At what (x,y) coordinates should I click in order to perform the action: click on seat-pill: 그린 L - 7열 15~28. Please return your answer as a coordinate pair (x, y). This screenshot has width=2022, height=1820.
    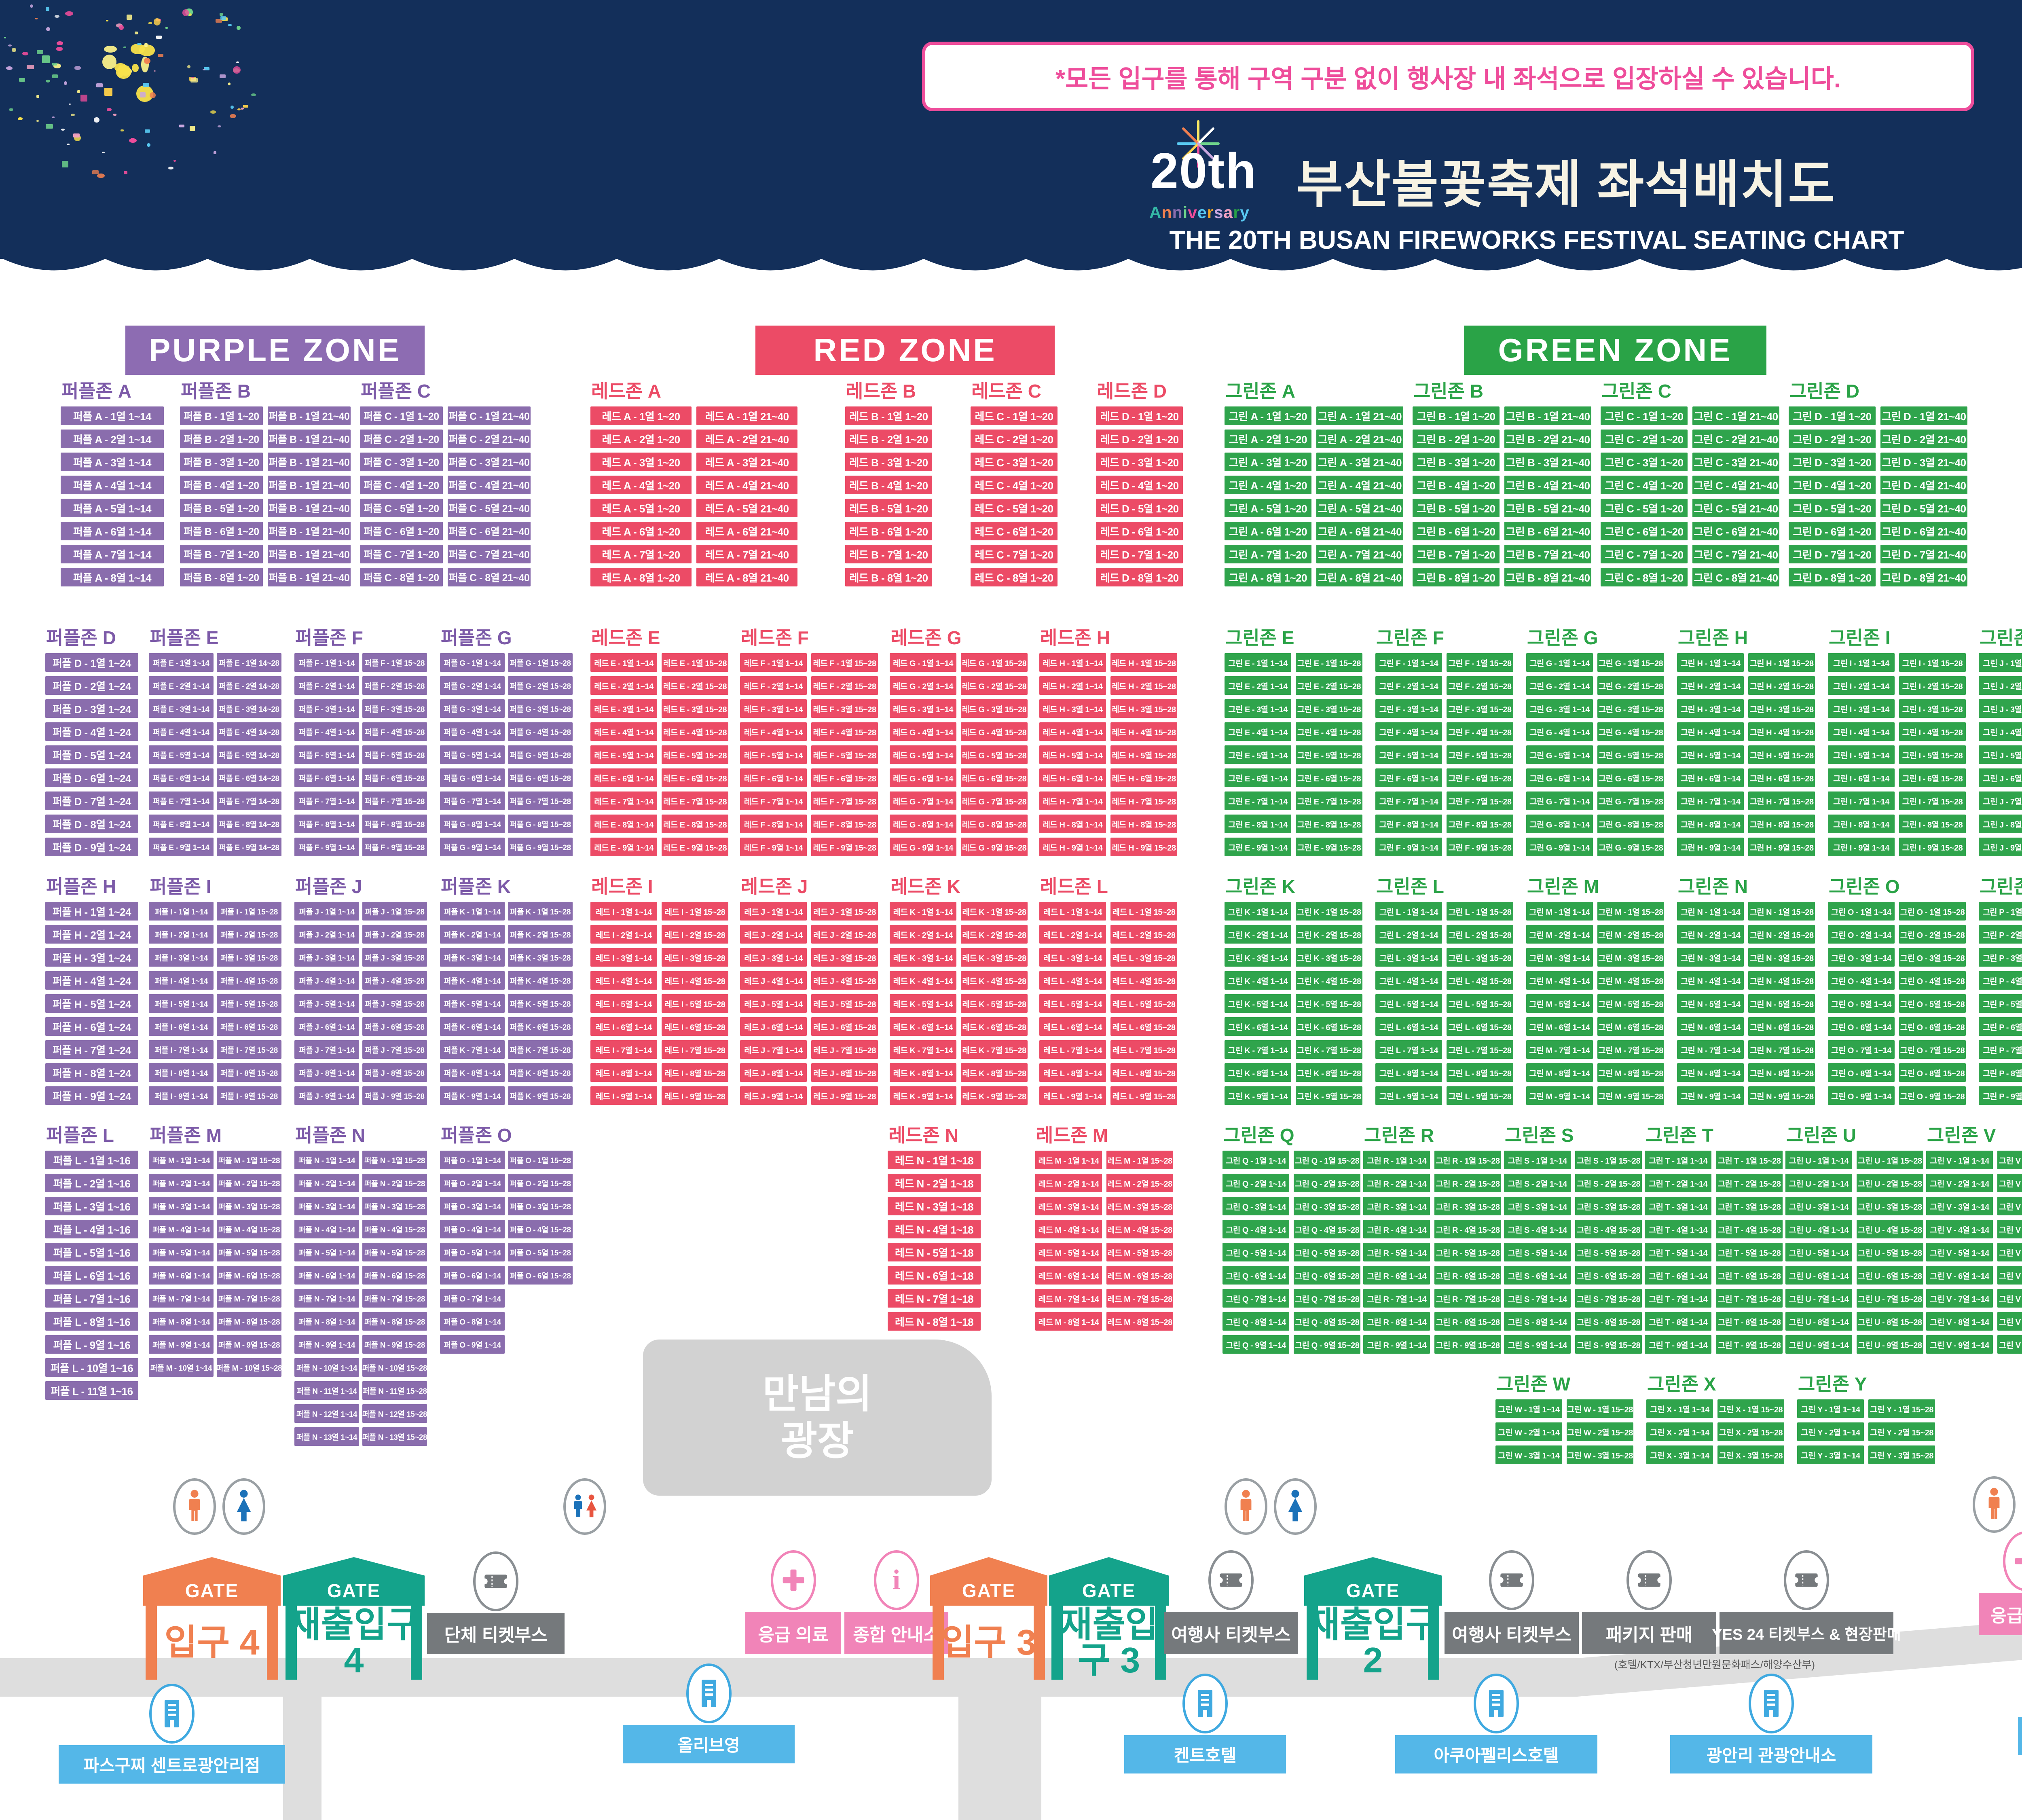
    Looking at the image, I should click on (1480, 1049).